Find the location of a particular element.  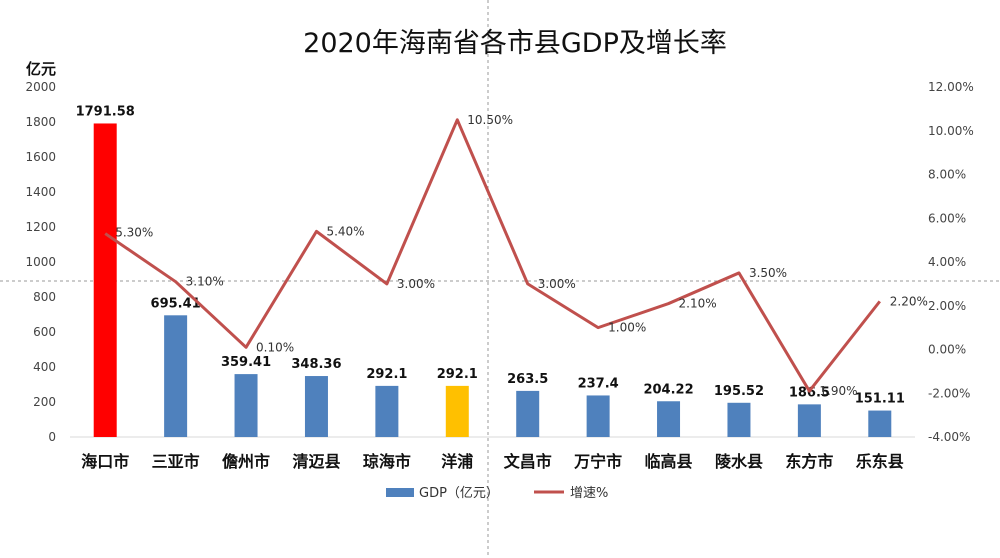

chart-title: 2020年海南省各市县GDP及增长率 is located at coordinates (515, 43).